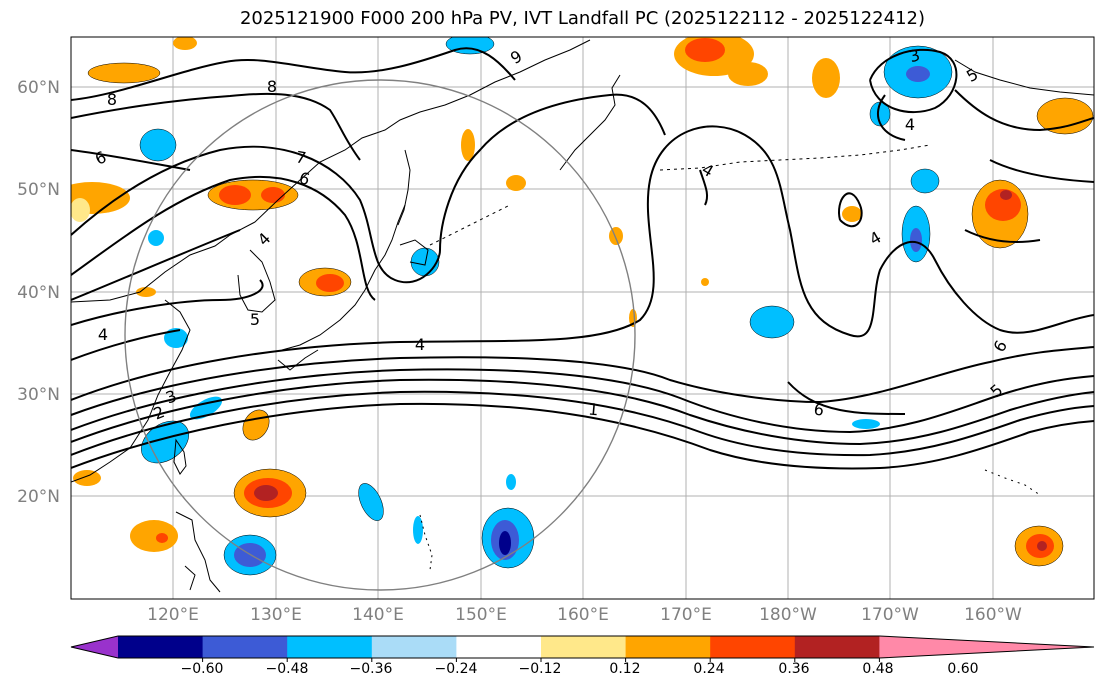 The width and height of the screenshot is (1105, 692). I want to click on contour-label: 9, so click(516, 57).